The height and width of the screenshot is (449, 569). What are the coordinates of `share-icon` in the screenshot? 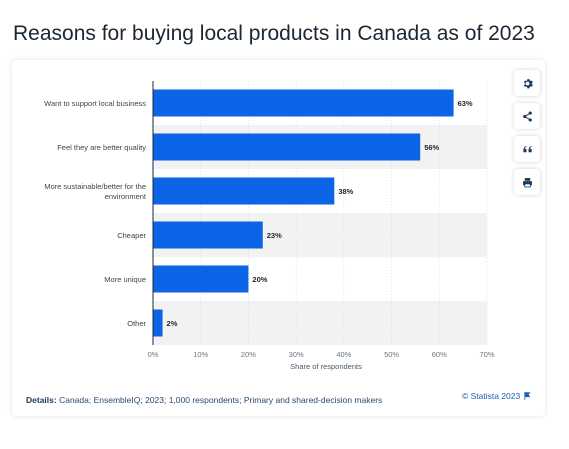 It's located at (527, 116).